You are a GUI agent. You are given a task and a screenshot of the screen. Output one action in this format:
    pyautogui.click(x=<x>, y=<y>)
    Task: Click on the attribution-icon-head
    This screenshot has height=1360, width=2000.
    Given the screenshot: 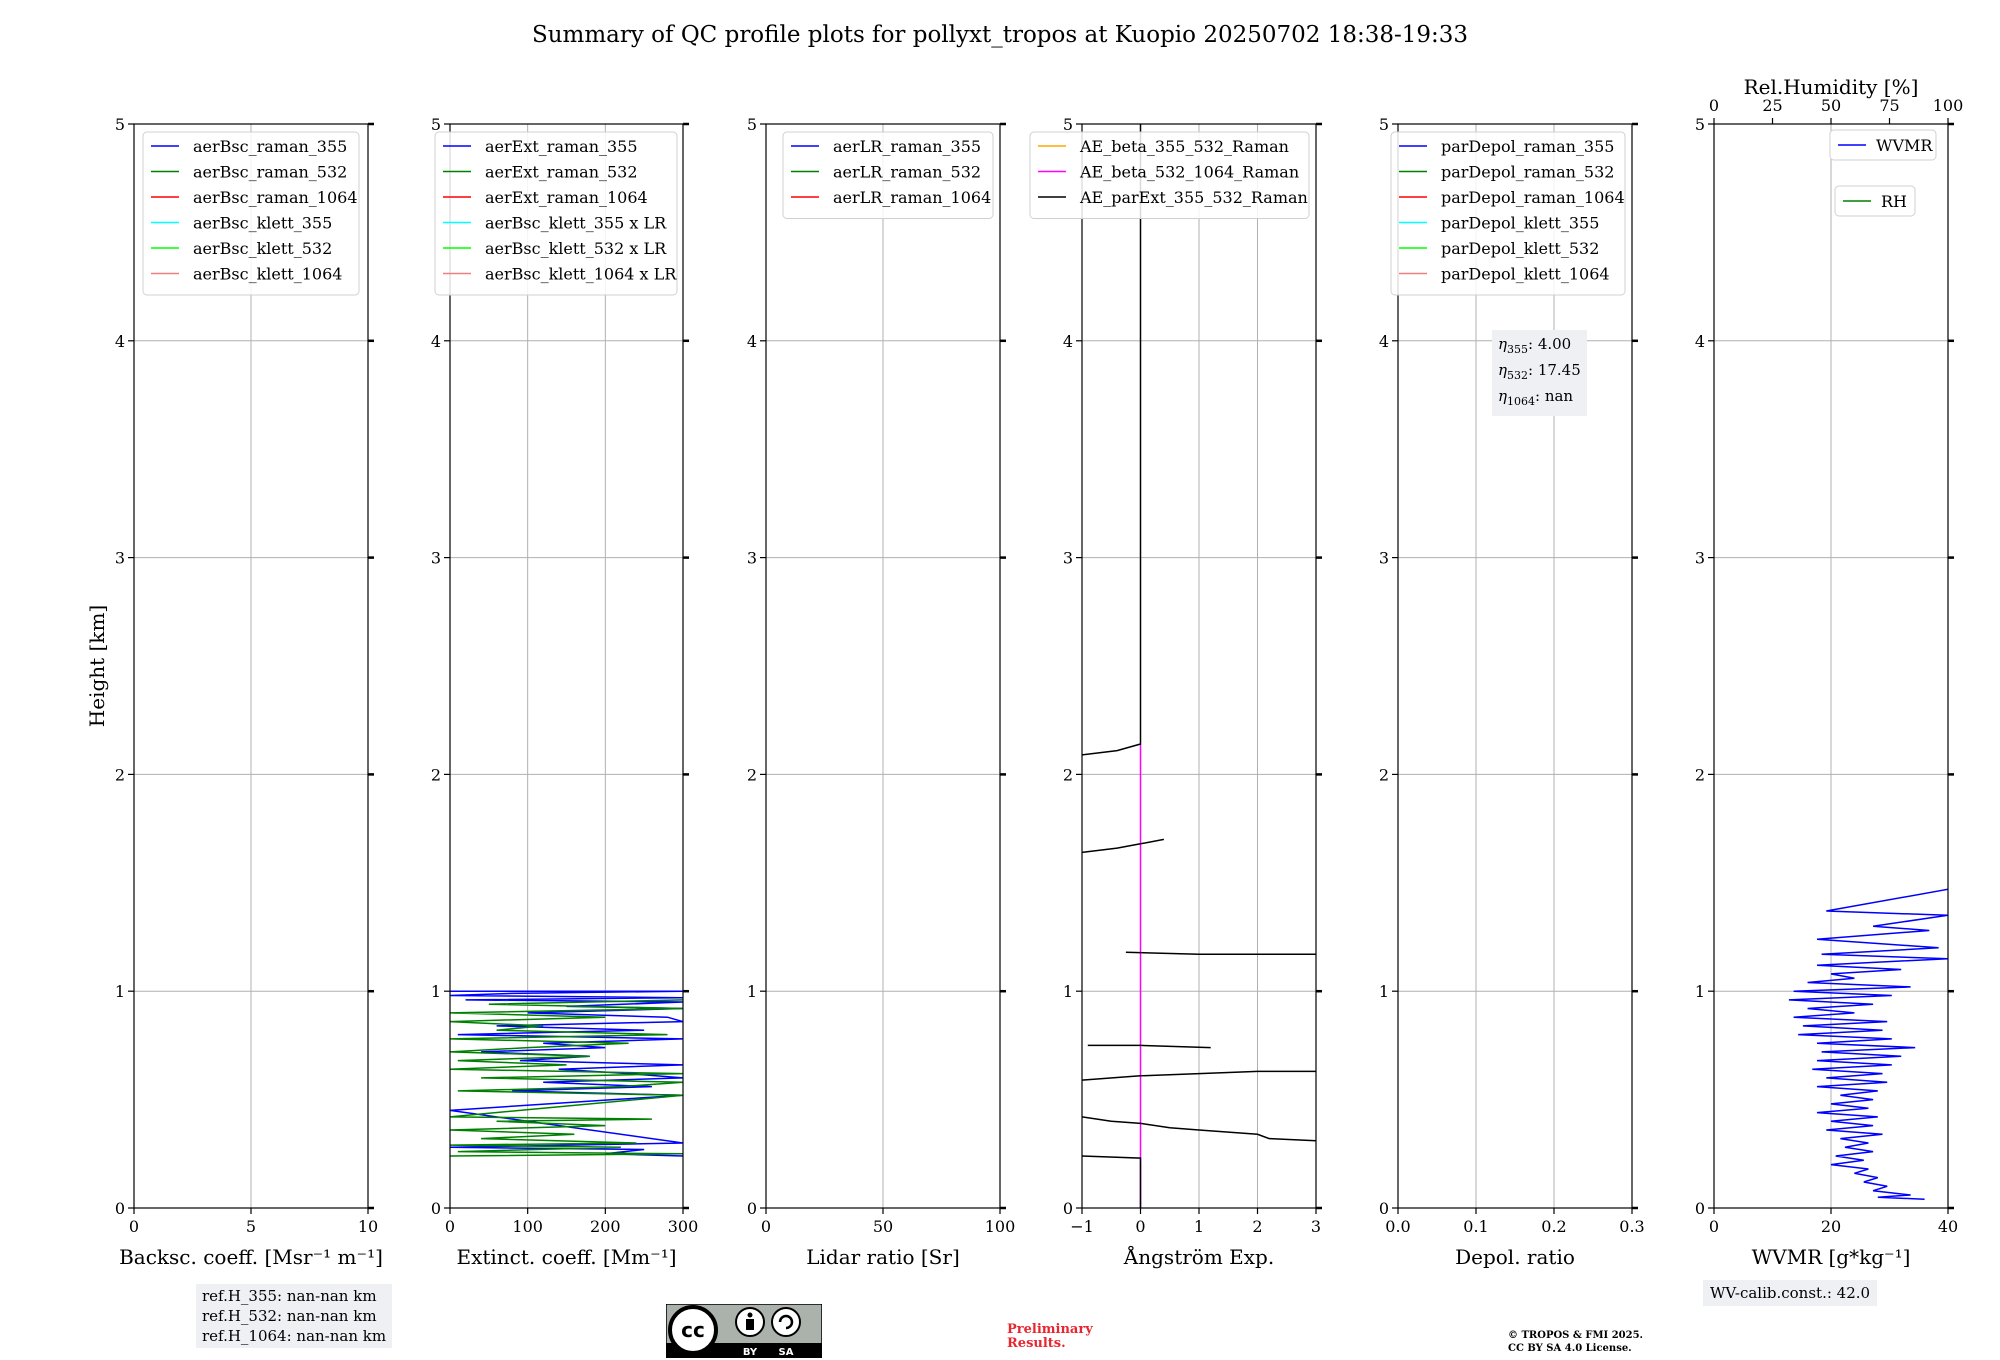 What is the action you would take?
    pyautogui.click(x=750, y=1315)
    